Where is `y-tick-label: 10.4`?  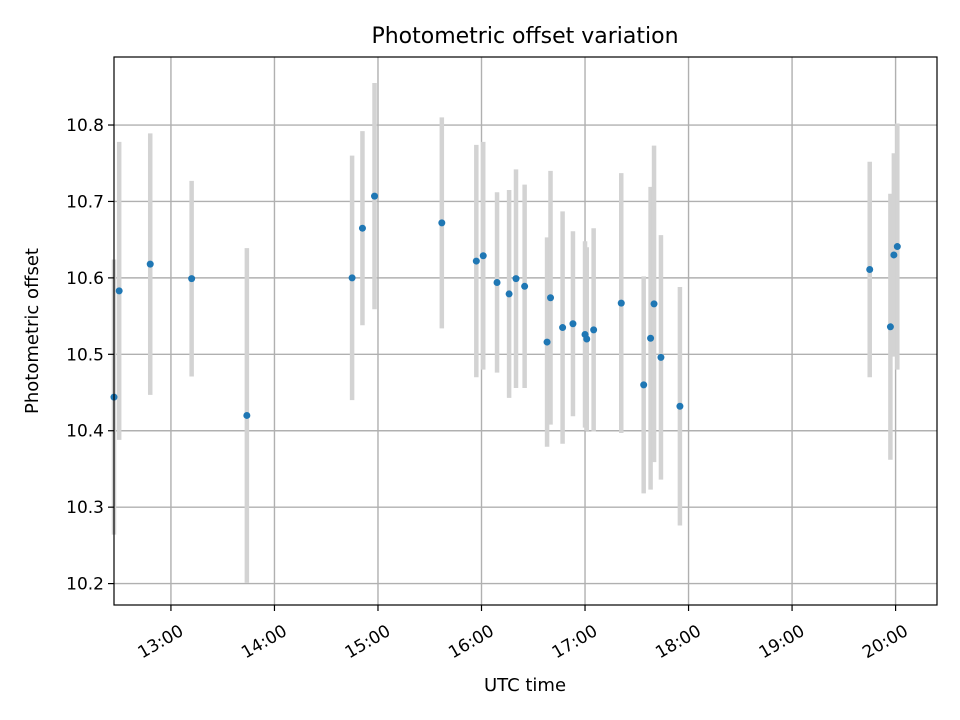 y-tick-label: 10.4 is located at coordinates (85, 432).